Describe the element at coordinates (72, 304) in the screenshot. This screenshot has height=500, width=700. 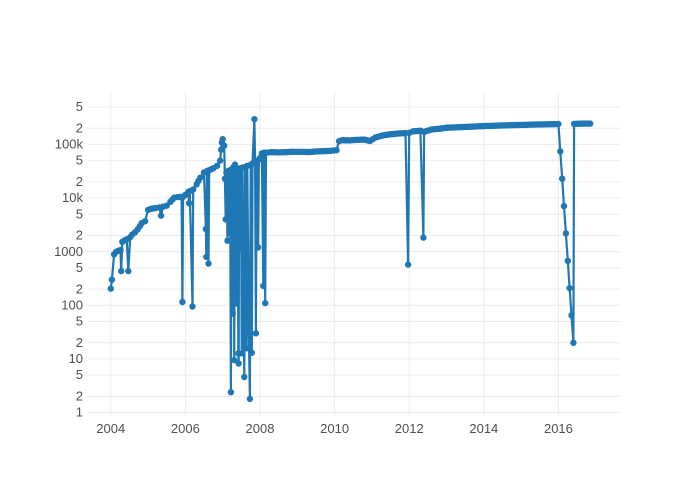
I see `y-tick-label: 100` at that location.